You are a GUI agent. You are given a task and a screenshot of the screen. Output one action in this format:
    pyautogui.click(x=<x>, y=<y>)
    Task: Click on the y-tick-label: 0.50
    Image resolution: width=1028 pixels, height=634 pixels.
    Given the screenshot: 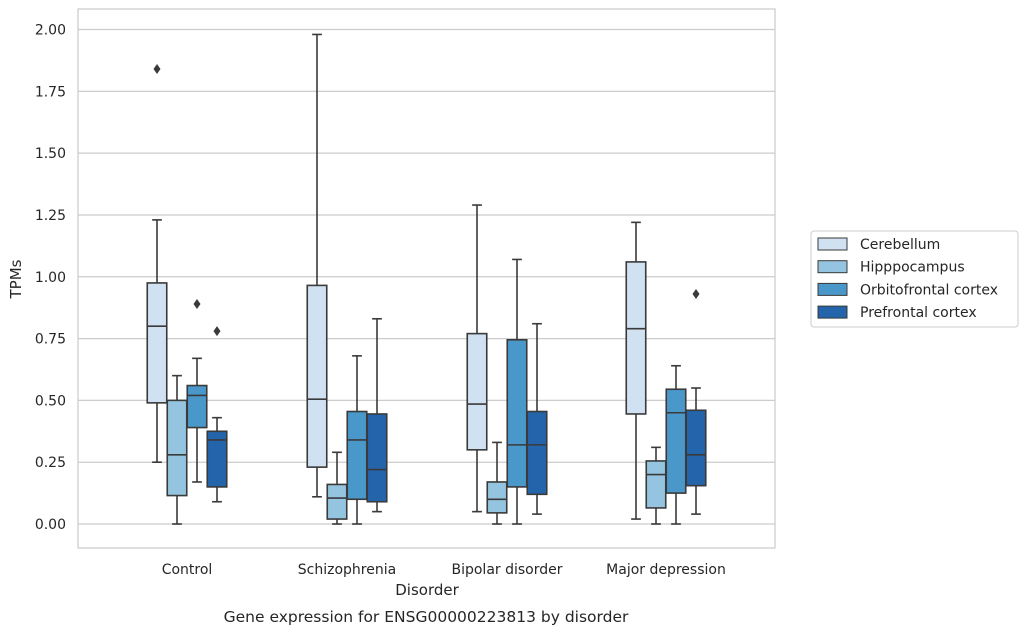 What is the action you would take?
    pyautogui.click(x=50, y=401)
    